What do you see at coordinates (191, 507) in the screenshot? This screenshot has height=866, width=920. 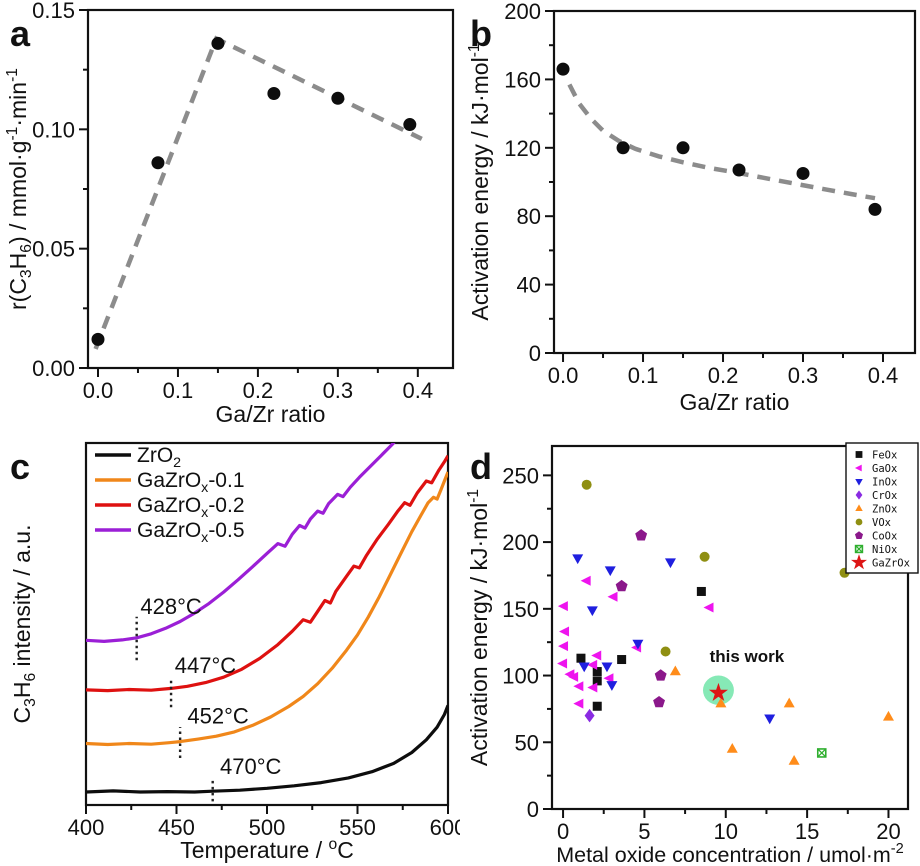 I see `legend-label: GaZrOx​-0.2` at bounding box center [191, 507].